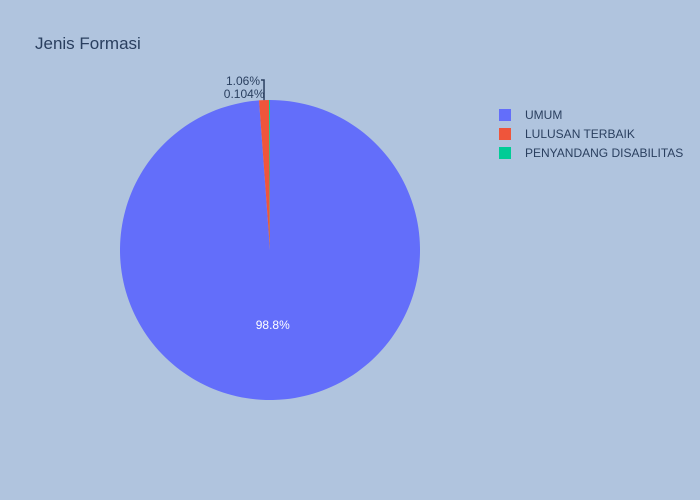 The width and height of the screenshot is (700, 500). I want to click on legend-item-penyandang-disabilitas: PENYANDANG DISABILITAS, so click(591, 152).